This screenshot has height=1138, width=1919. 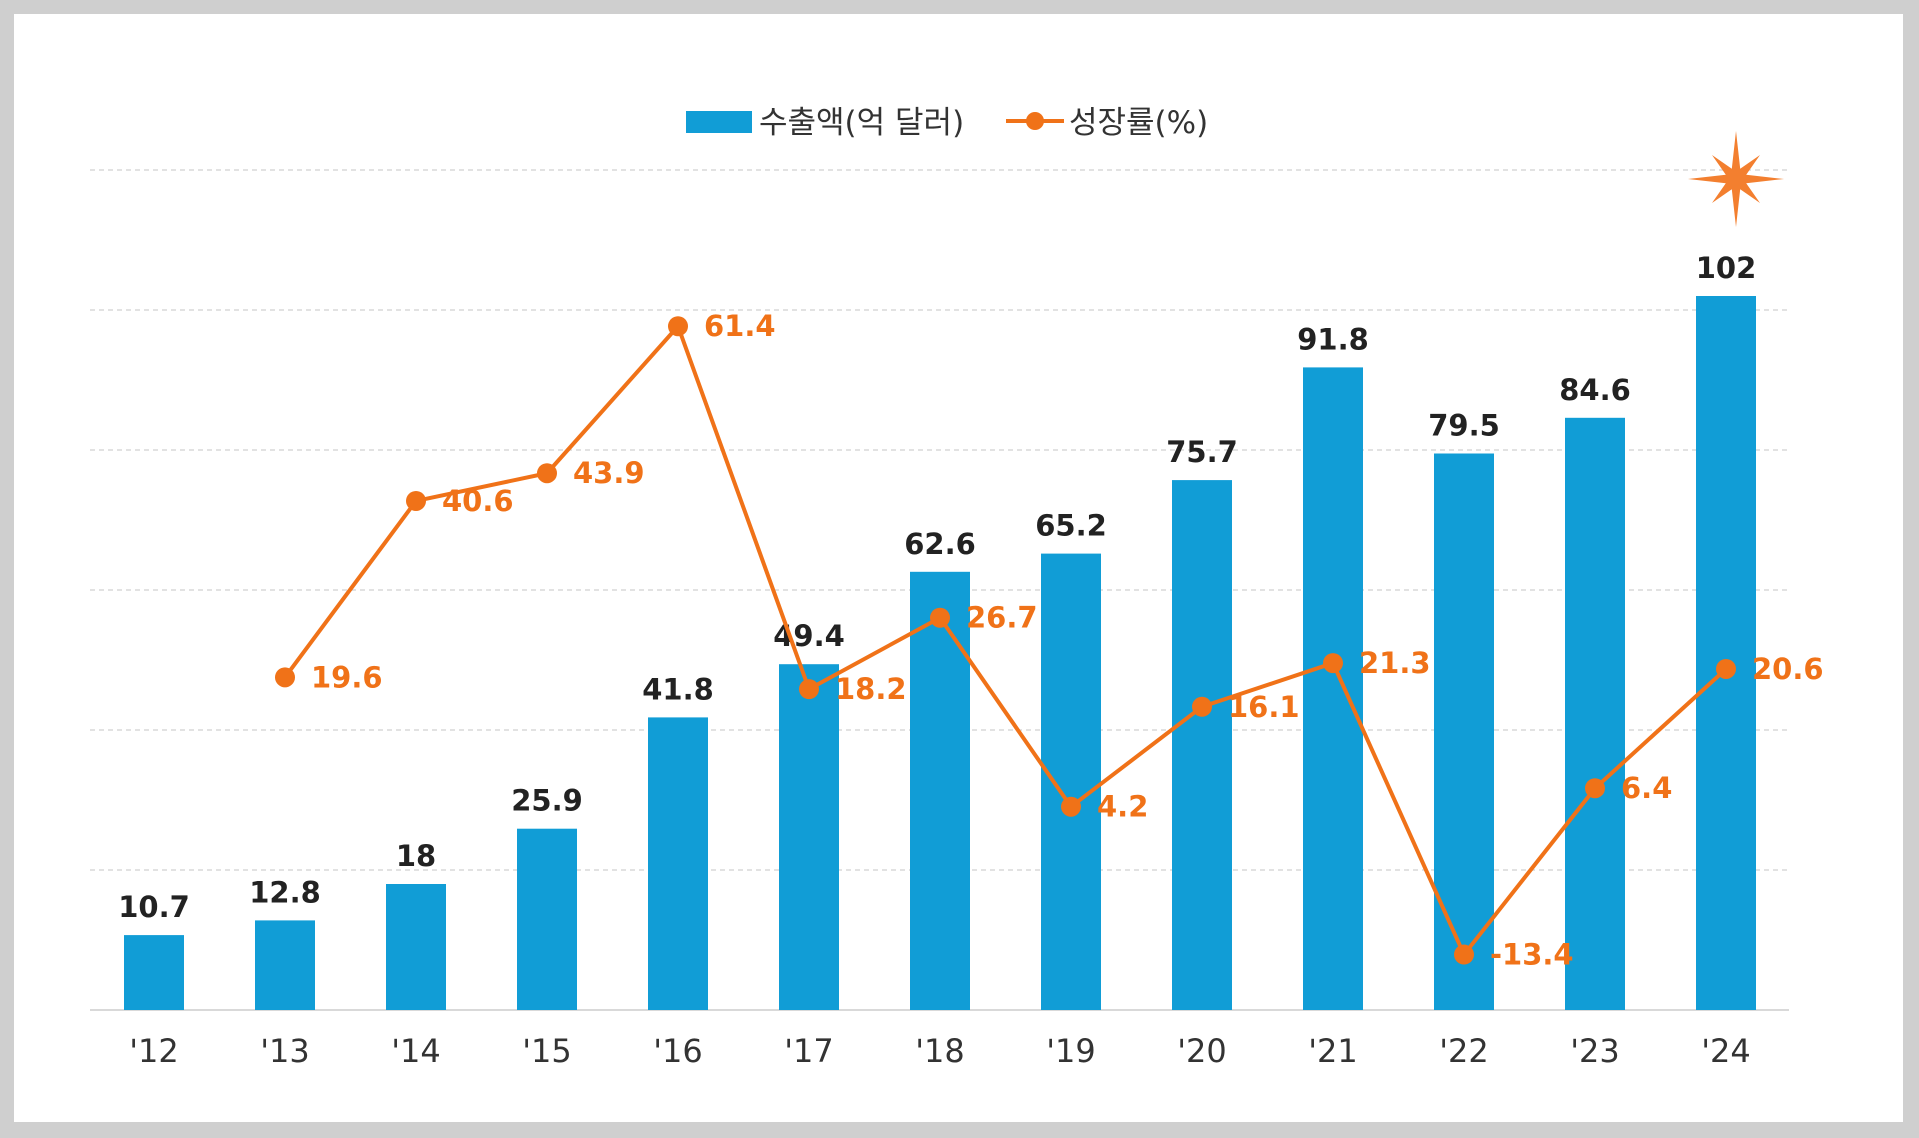 I want to click on line-data-label: 4.2, so click(x=1122, y=807).